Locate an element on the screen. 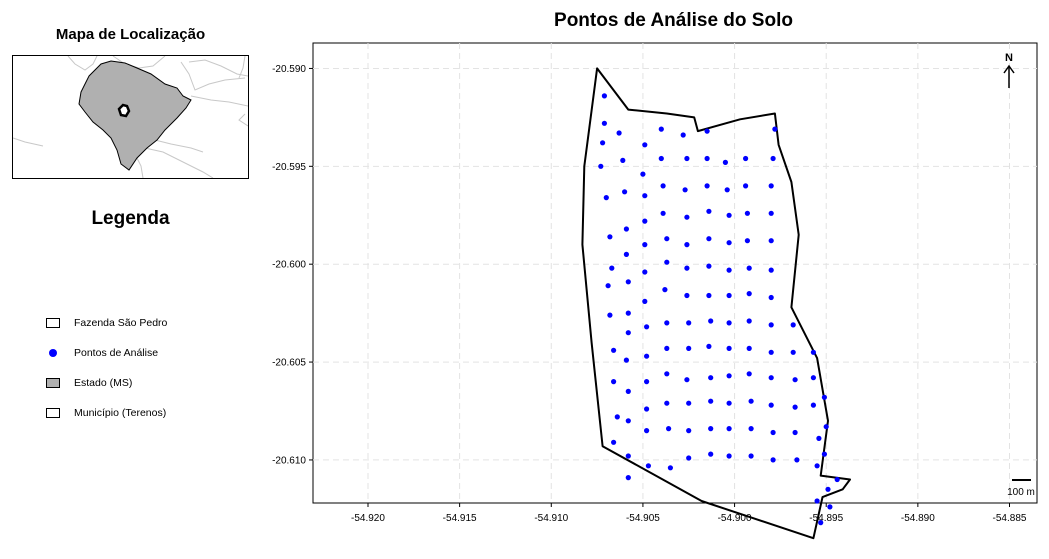  legend-item-points: Pontos de Análise is located at coordinates (102, 353).